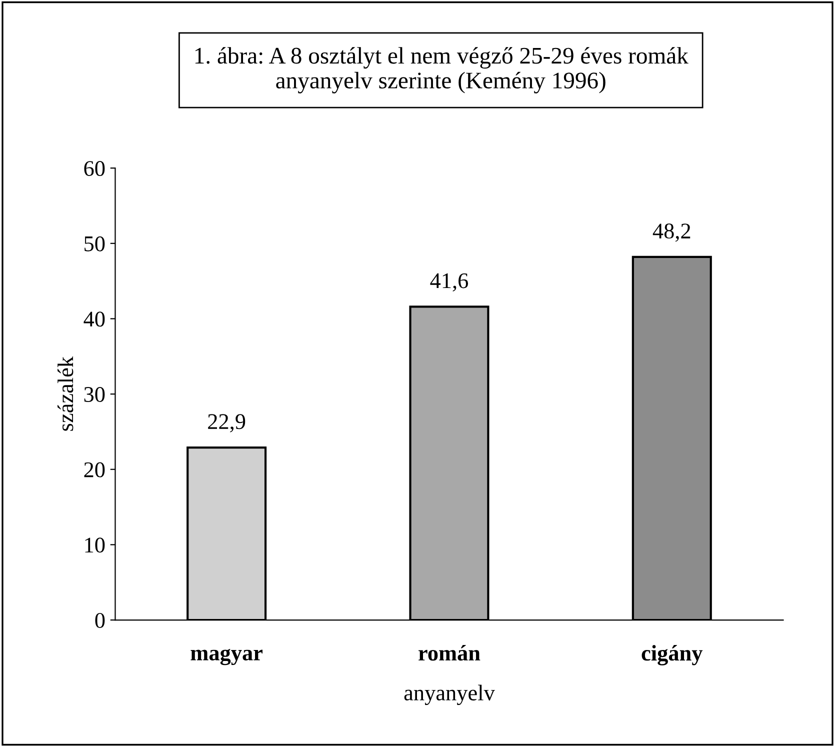 The width and height of the screenshot is (835, 747). I want to click on y-tick-label: 0, so click(100, 620).